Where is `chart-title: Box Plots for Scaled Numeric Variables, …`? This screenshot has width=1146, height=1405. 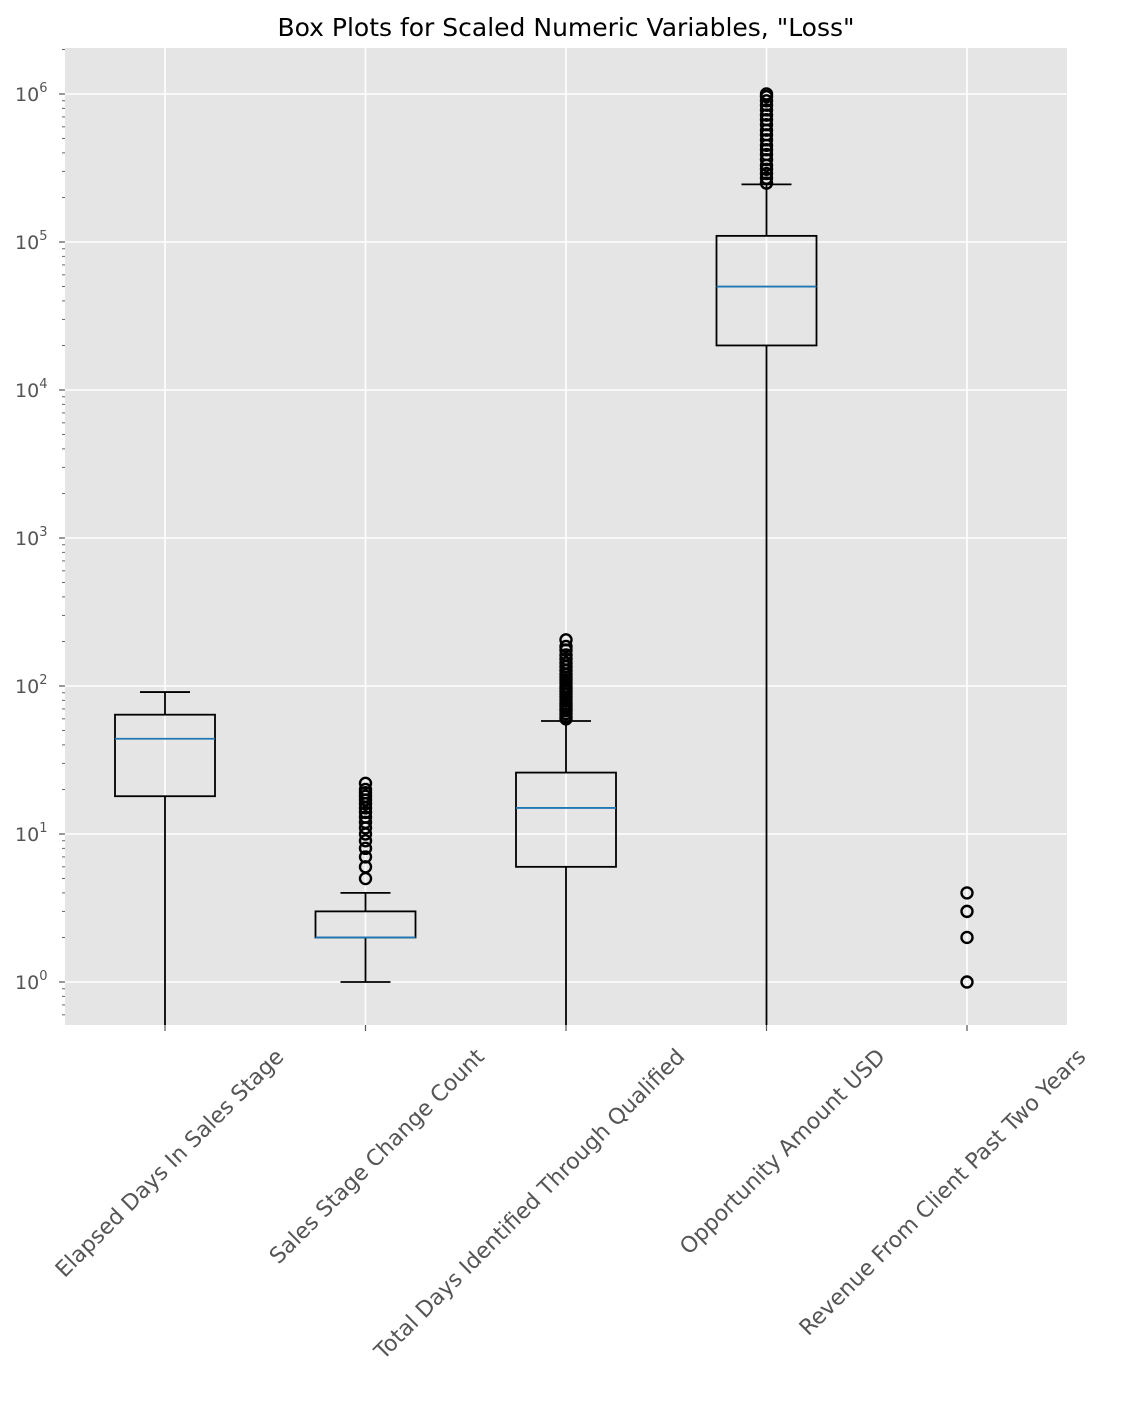
chart-title: Box Plots for Scaled Numeric Variables, … is located at coordinates (565, 27).